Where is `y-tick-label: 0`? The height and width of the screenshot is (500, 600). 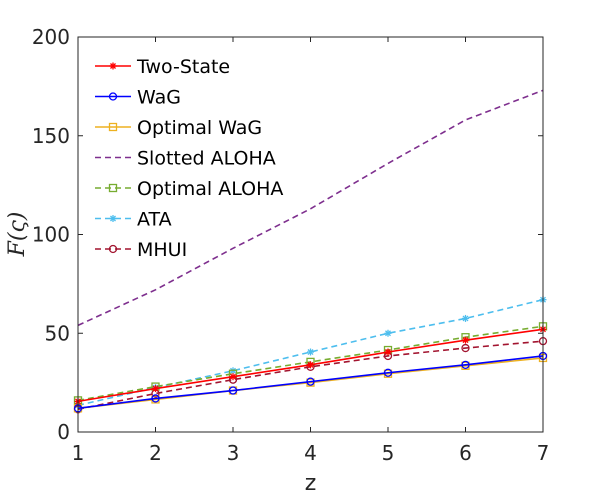 y-tick-label: 0 is located at coordinates (63, 432).